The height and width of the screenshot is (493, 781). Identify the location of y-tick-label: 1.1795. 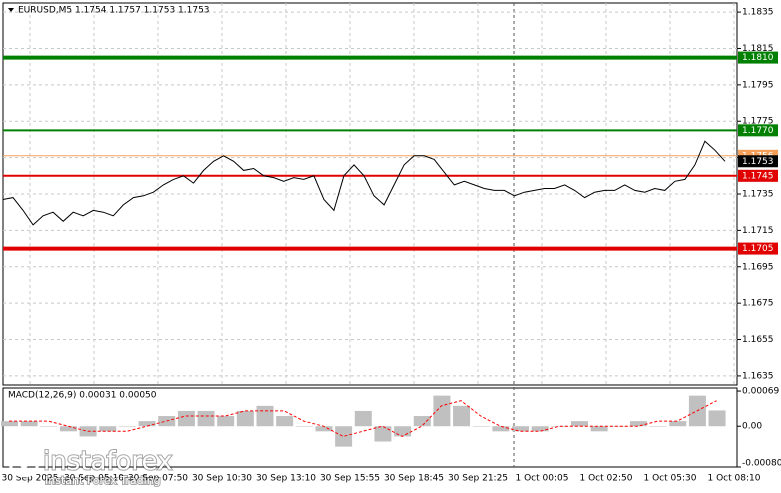
(758, 85).